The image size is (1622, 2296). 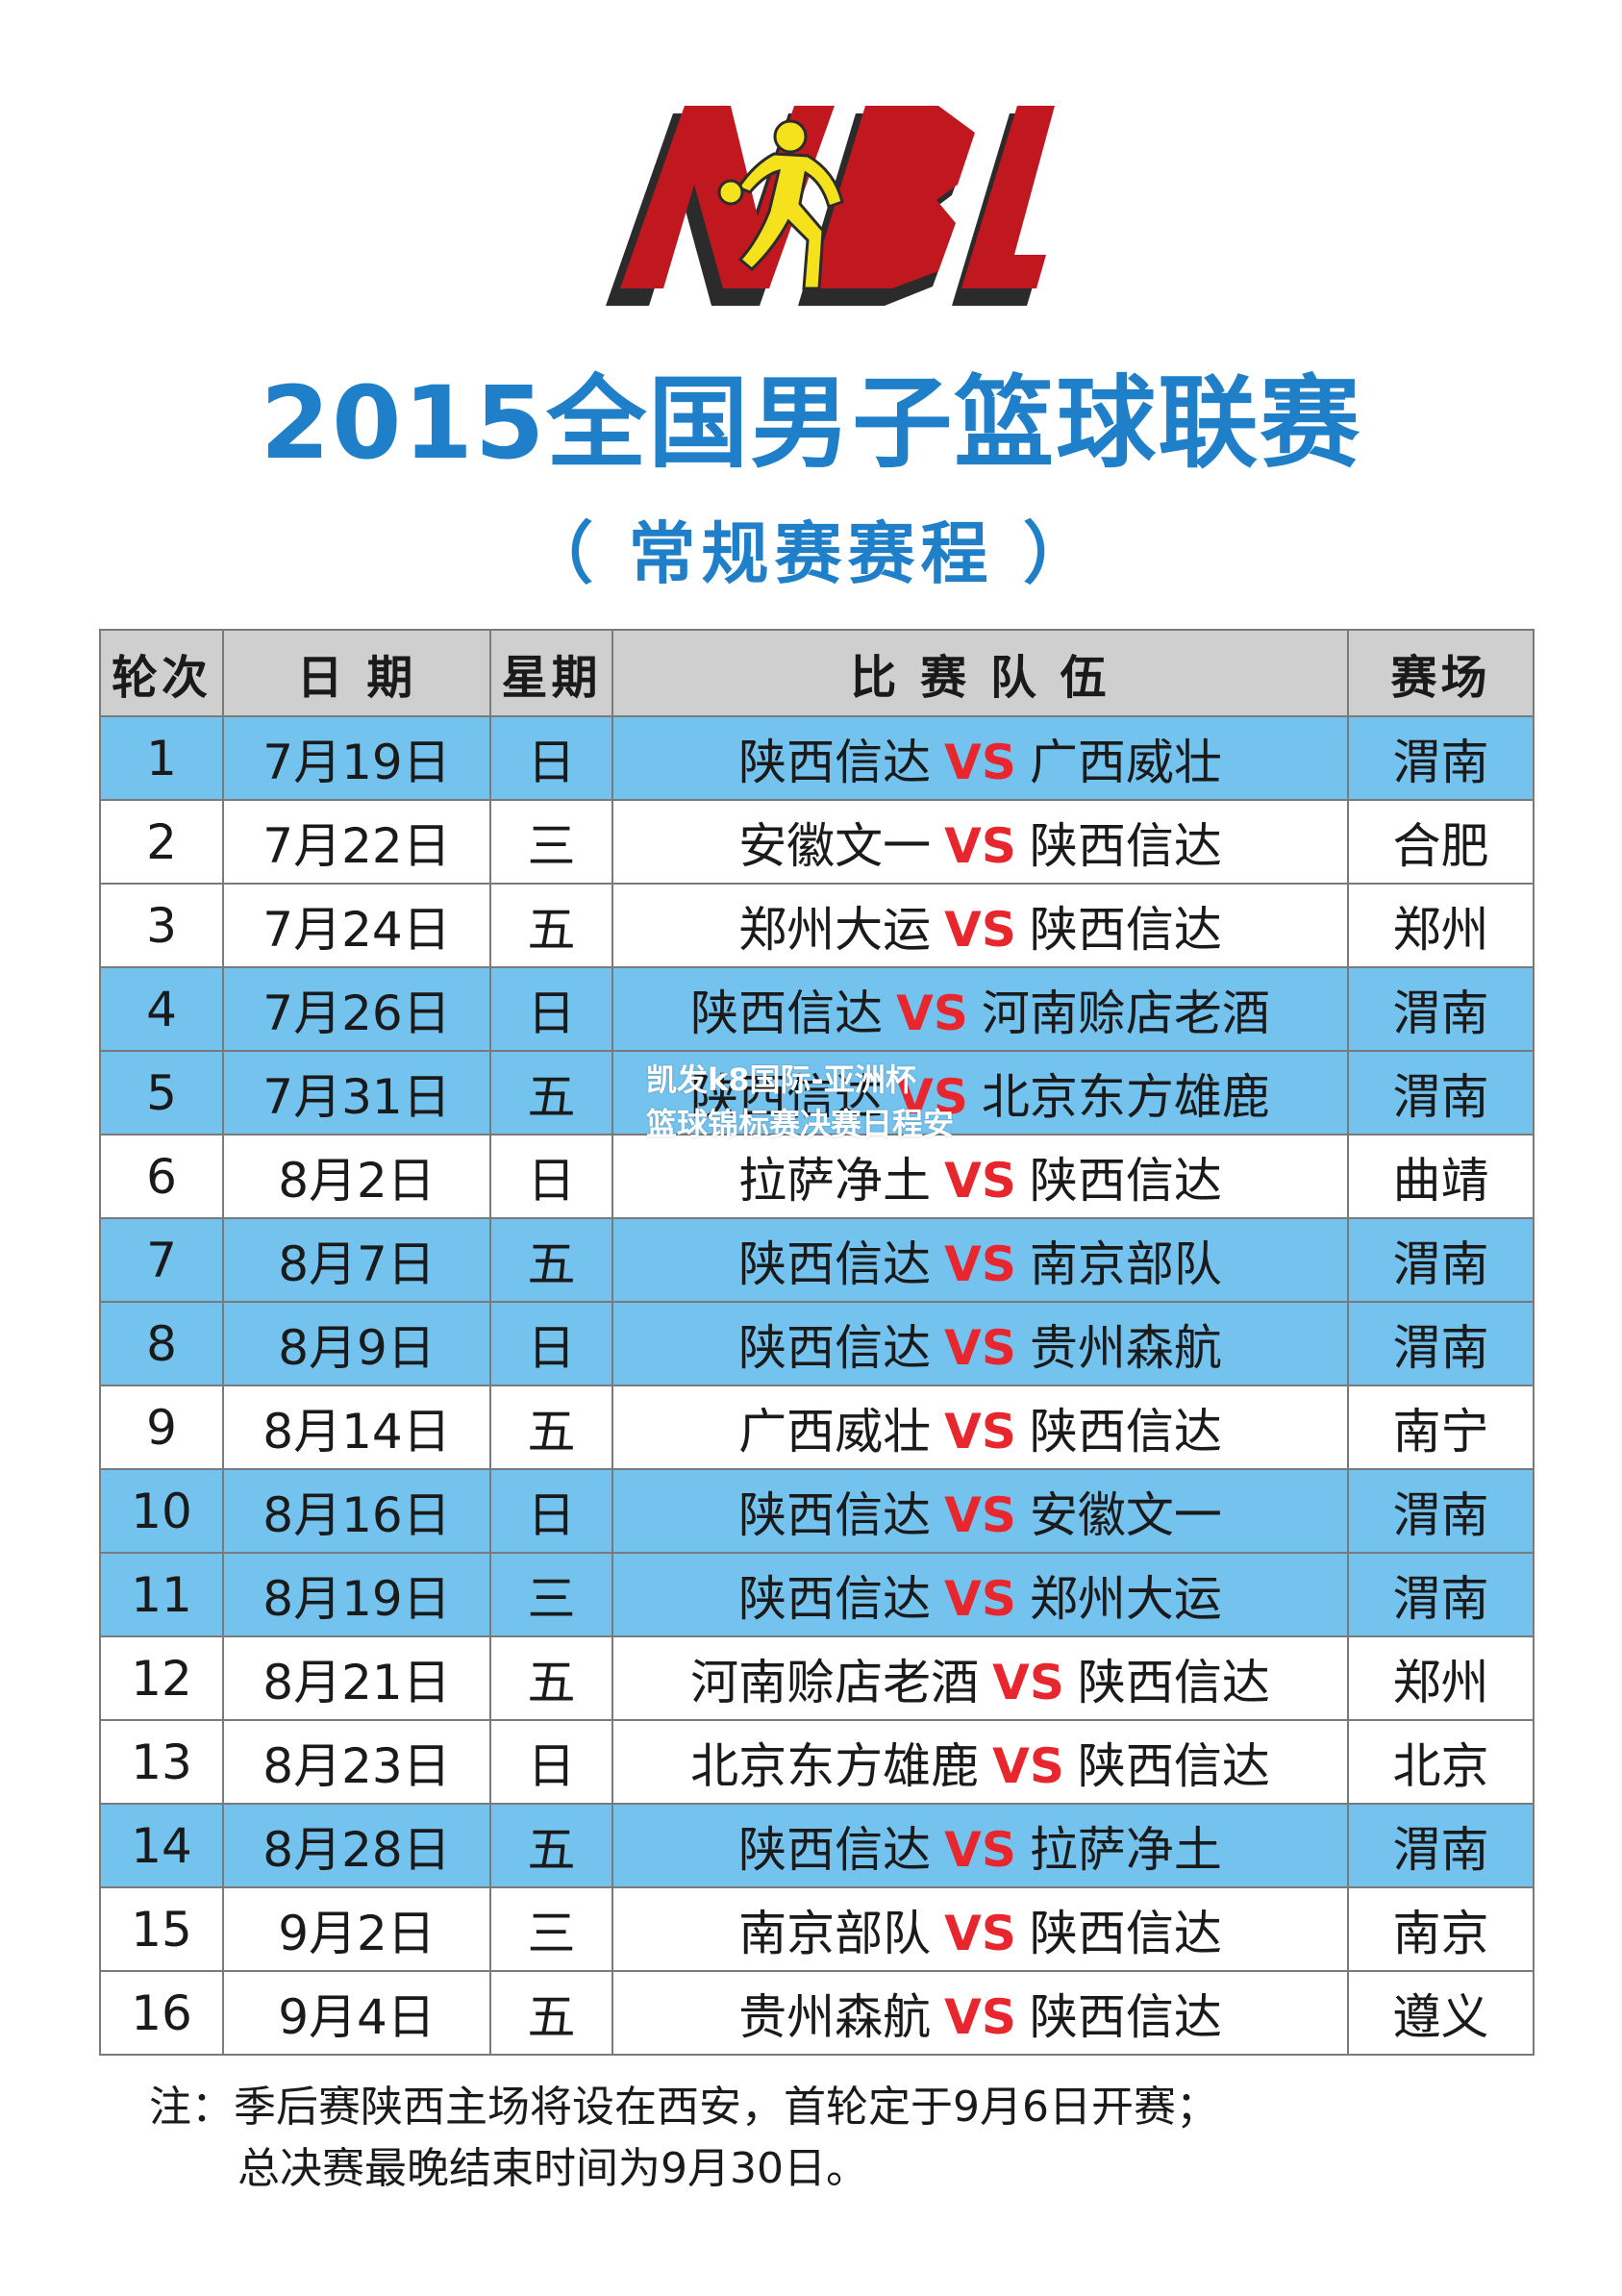 I want to click on team-away: 贵州森航, so click(x=1126, y=1347).